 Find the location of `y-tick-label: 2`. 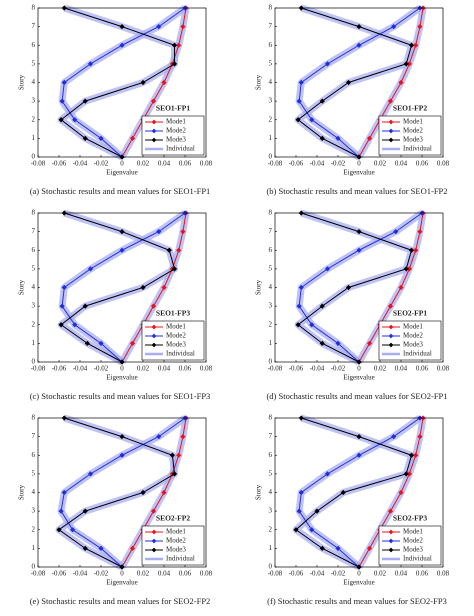

y-tick-label: 2 is located at coordinates (34, 324).